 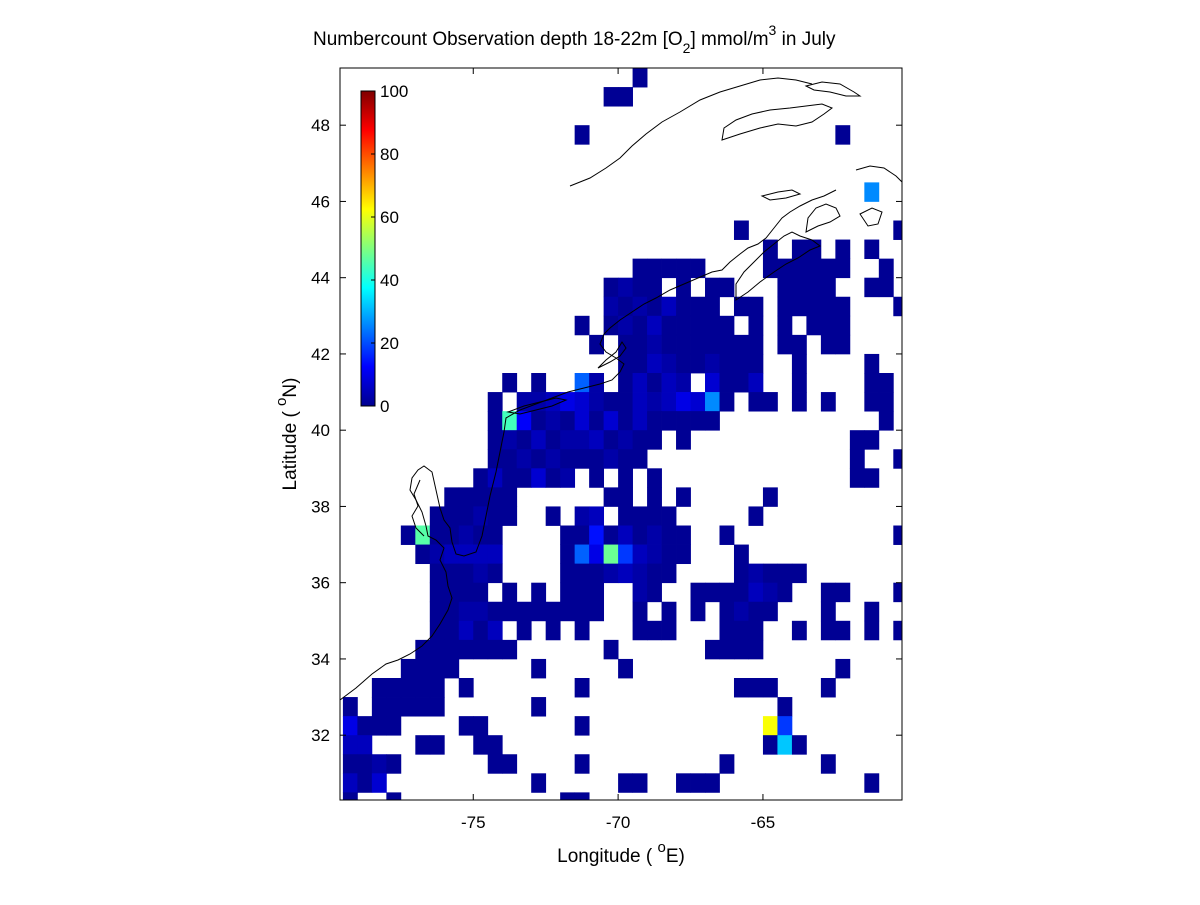 What do you see at coordinates (384, 249) in the screenshot?
I see `colorbar: 0 20 40 60 80 100` at bounding box center [384, 249].